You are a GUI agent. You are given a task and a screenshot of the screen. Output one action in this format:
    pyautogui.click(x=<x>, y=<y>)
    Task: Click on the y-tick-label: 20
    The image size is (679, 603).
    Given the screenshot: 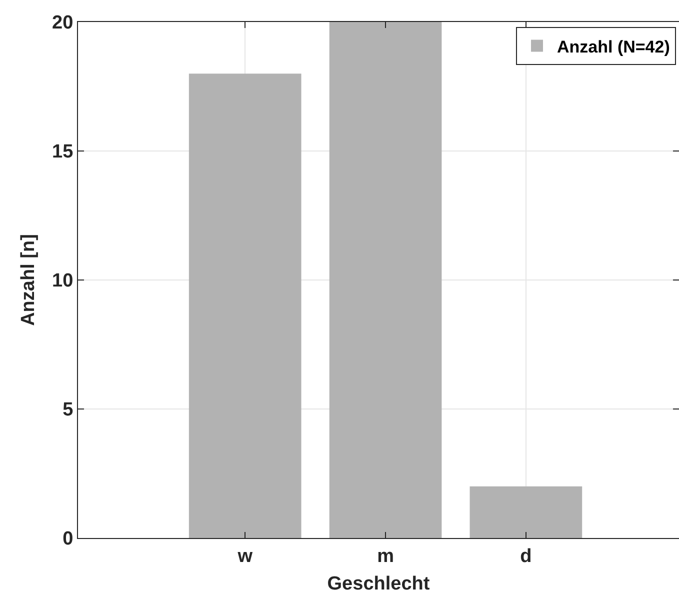 What is the action you would take?
    pyautogui.click(x=63, y=23)
    